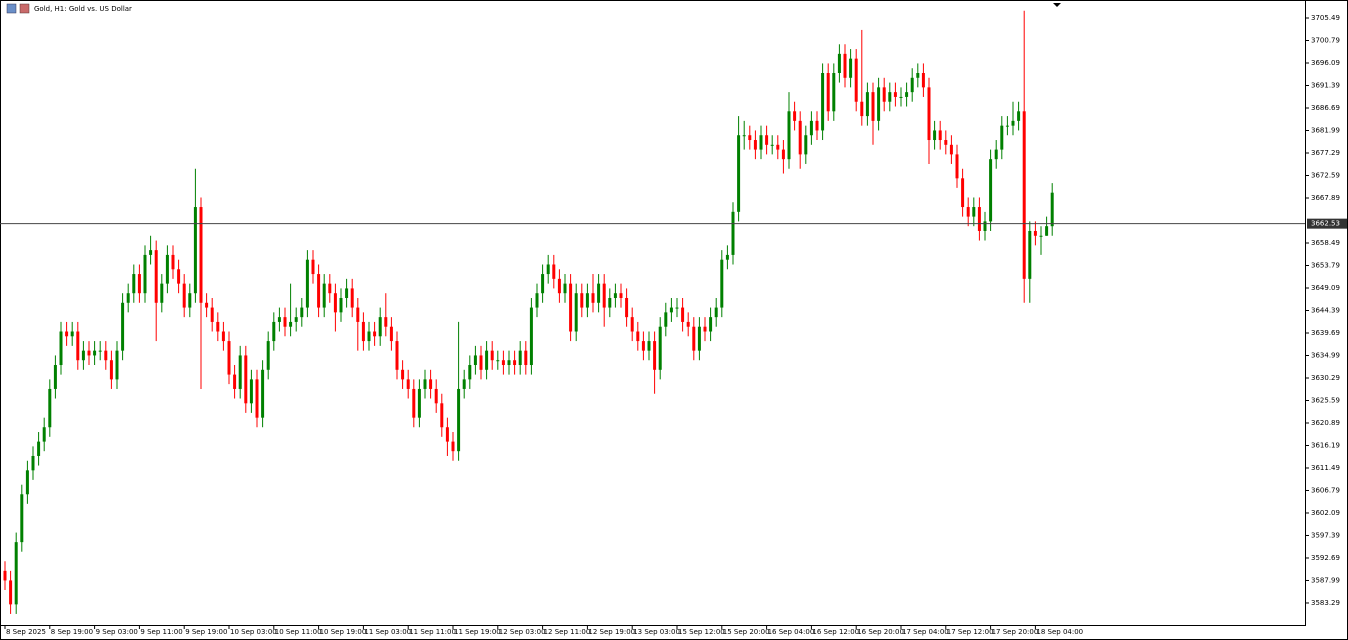  What do you see at coordinates (1325, 18) in the screenshot?
I see `y-tick-label: 3705.49` at bounding box center [1325, 18].